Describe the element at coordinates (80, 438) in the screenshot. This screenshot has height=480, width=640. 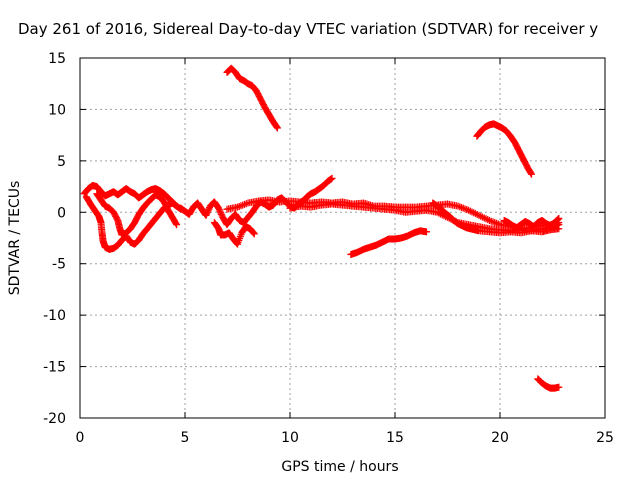
I see `x-tick-label: 0` at that location.